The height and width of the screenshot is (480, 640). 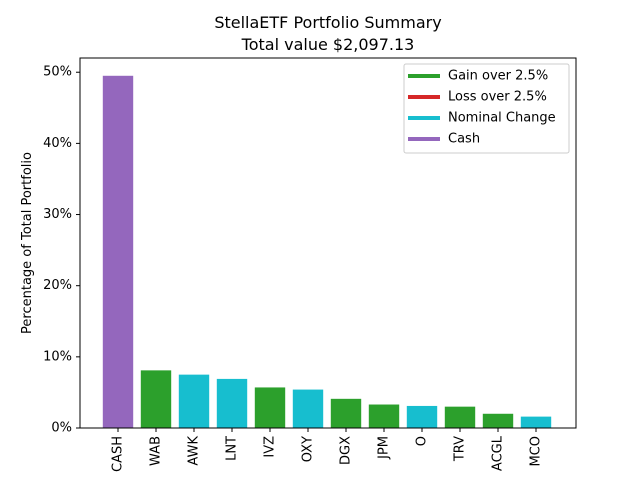 I want to click on chart-title: StellaETF Portfolio Summary, so click(x=327, y=22).